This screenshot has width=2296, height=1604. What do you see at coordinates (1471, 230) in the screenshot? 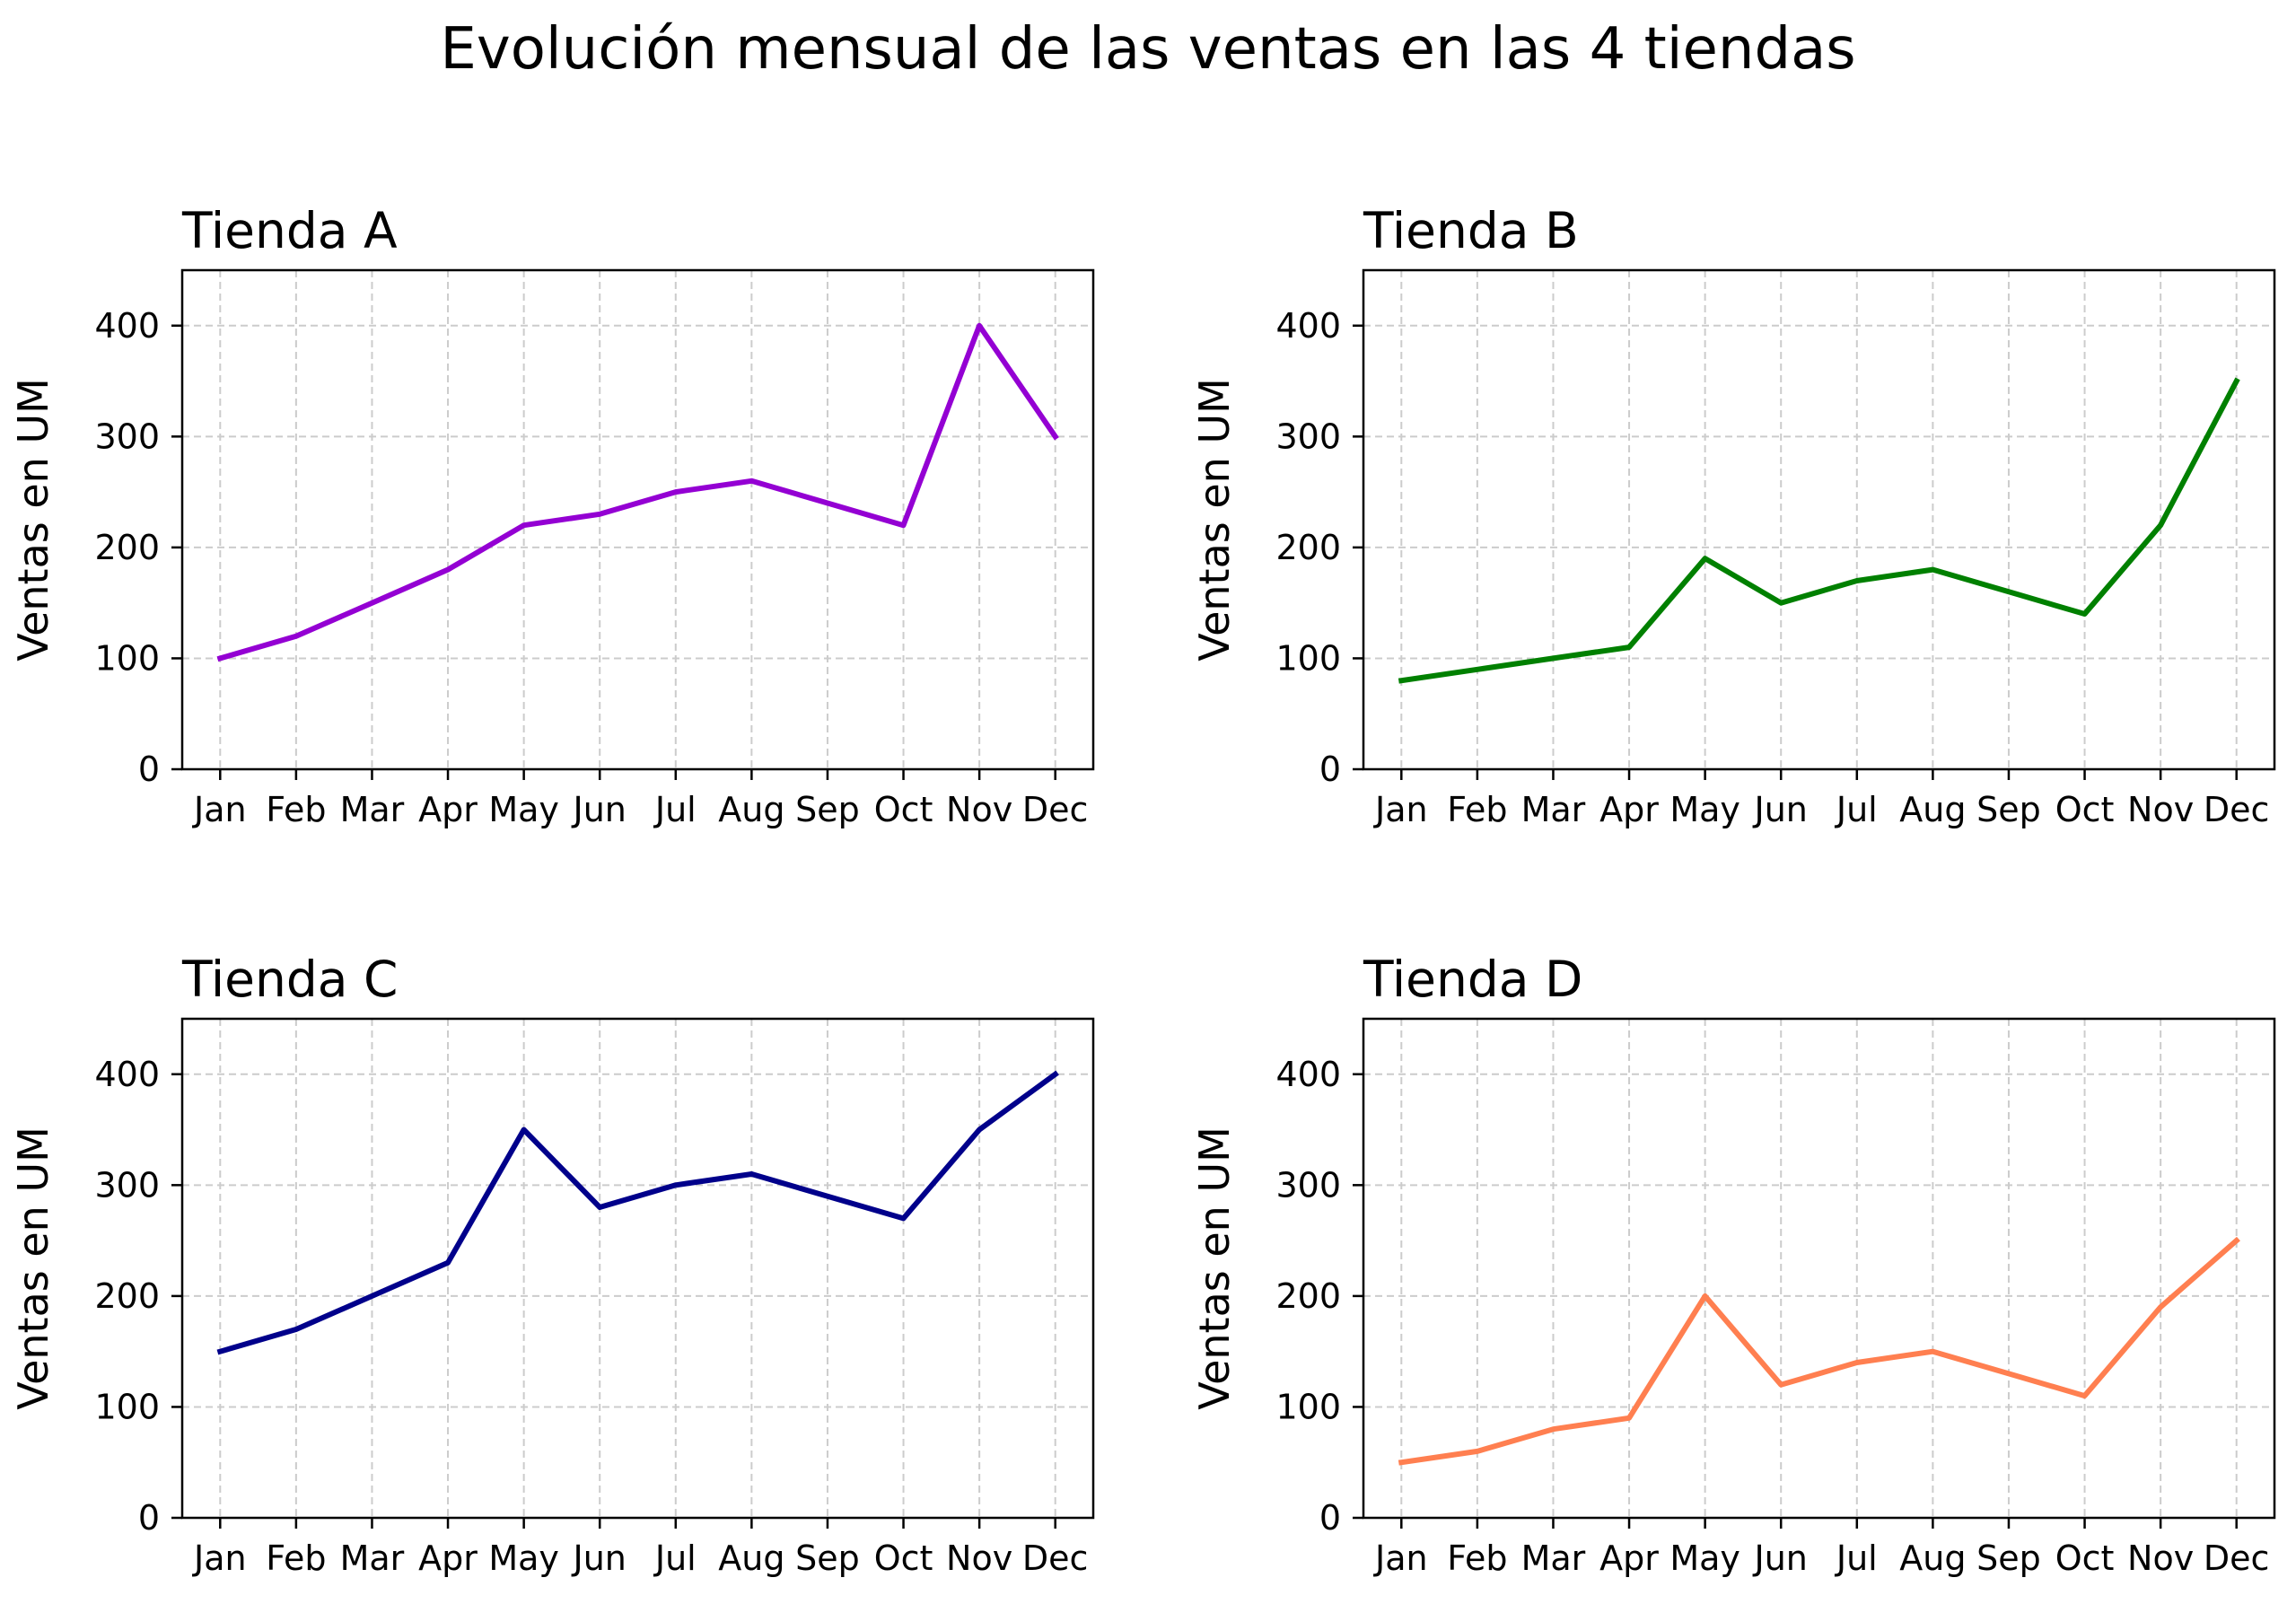
I see `subplot-title: Tienda B` at bounding box center [1471, 230].